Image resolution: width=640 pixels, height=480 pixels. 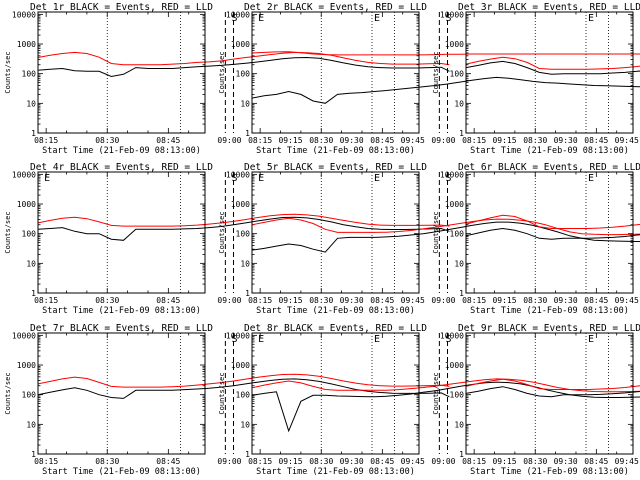 What do you see at coordinates (549, 167) in the screenshot?
I see `panel-title: Det 6r BLACK = Events, RED = LLD` at bounding box center [549, 167].